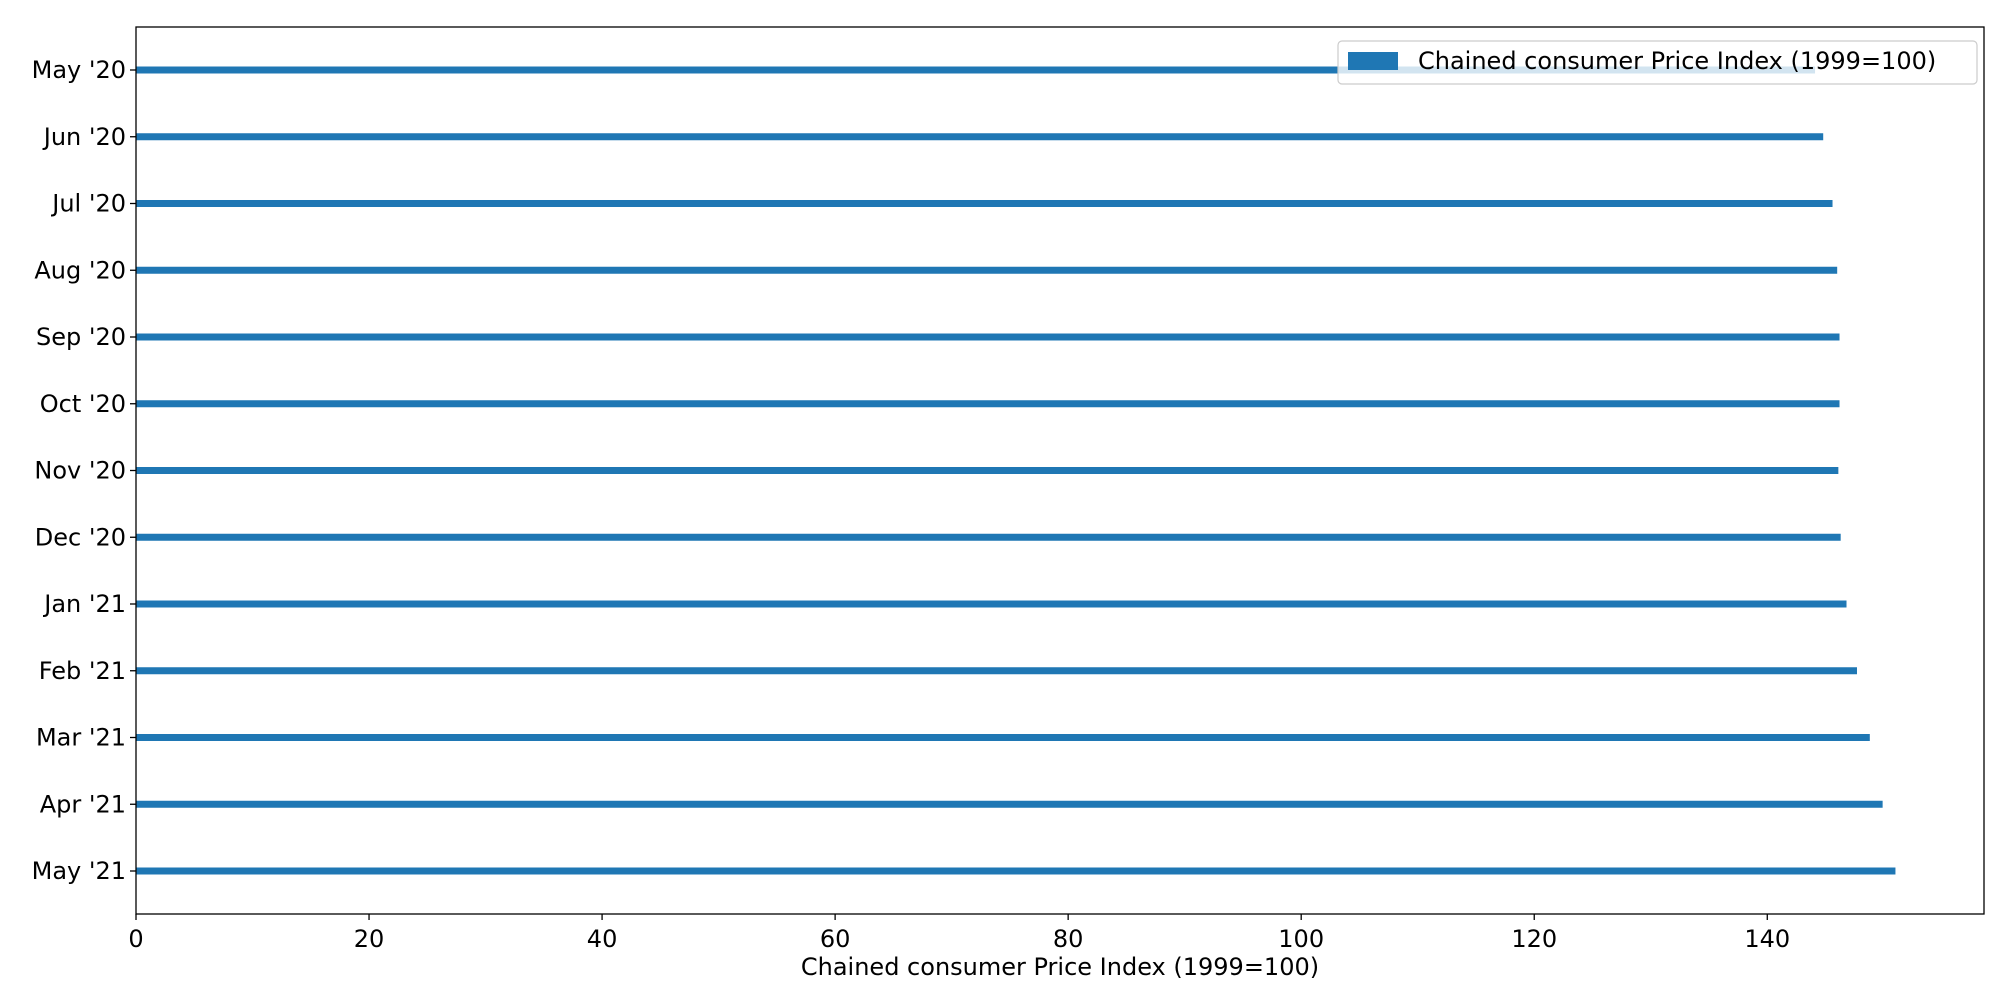  I want to click on legend-box, so click(1657, 62).